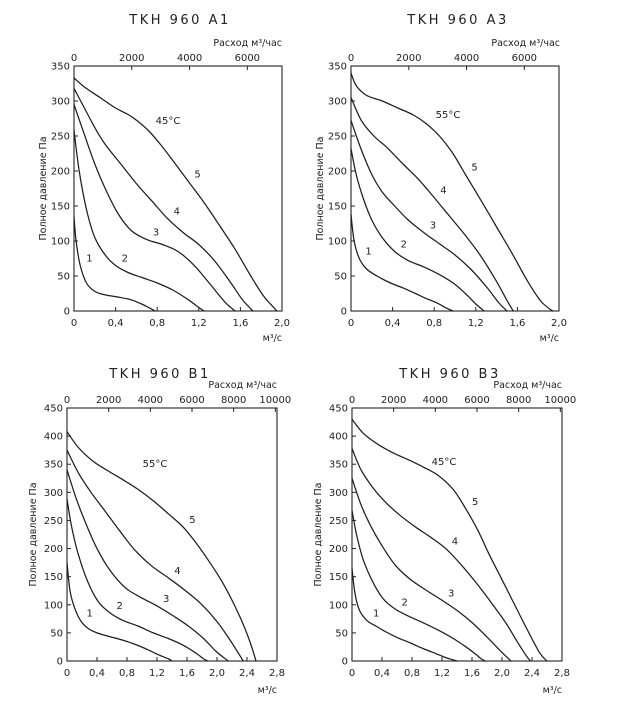 The height and width of the screenshot is (715, 619). What do you see at coordinates (67, 400) in the screenshot?
I see `top-tick-label: 0` at bounding box center [67, 400].